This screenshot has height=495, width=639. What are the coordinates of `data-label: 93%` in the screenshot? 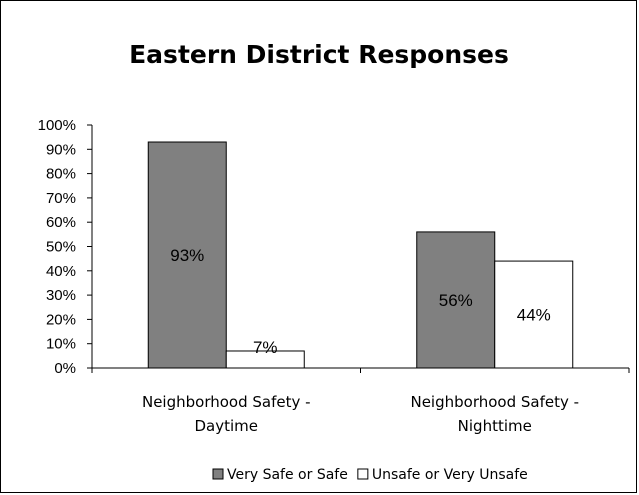 It's located at (187, 255).